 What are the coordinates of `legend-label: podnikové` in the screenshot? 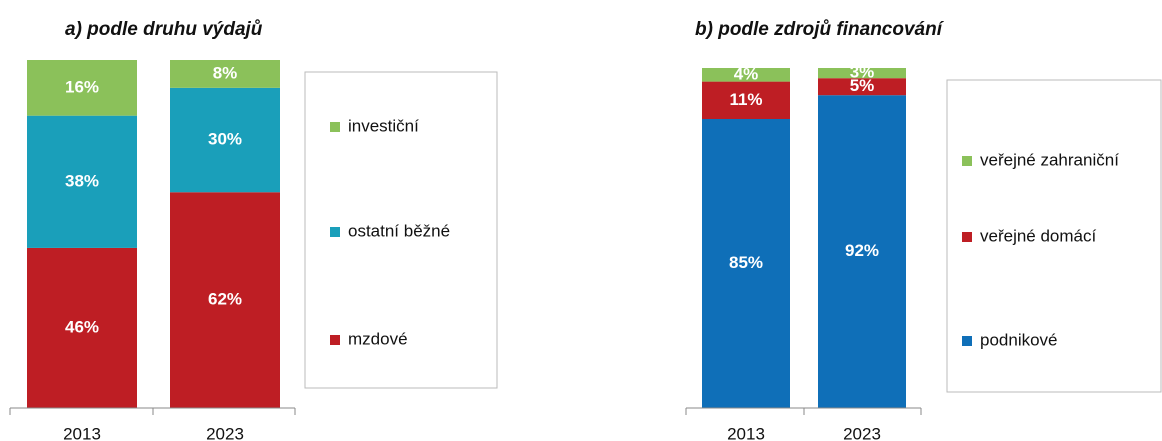 It's located at (1019, 339).